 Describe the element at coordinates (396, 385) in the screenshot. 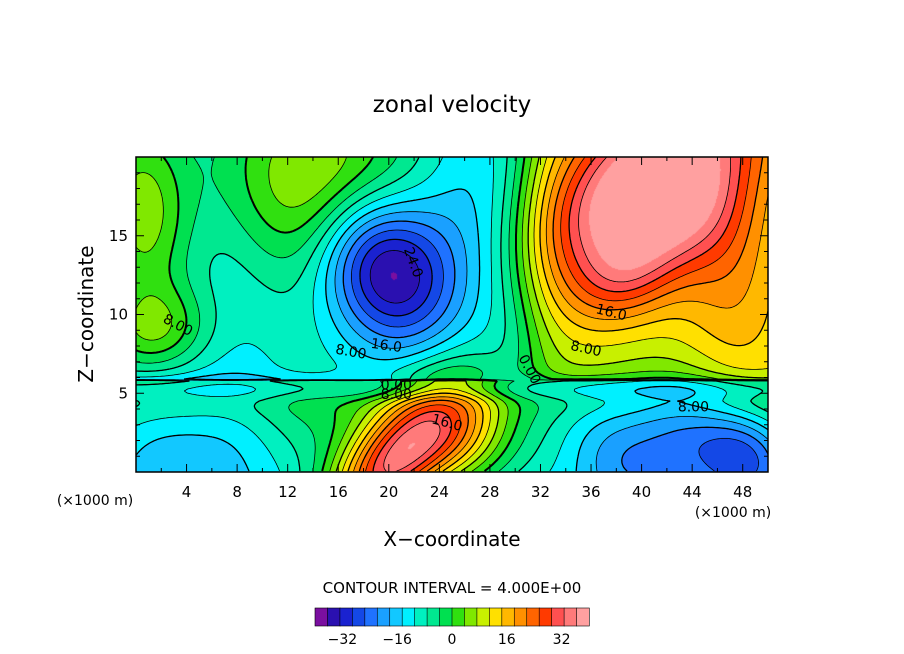

I see `contour-label: 0.00` at that location.